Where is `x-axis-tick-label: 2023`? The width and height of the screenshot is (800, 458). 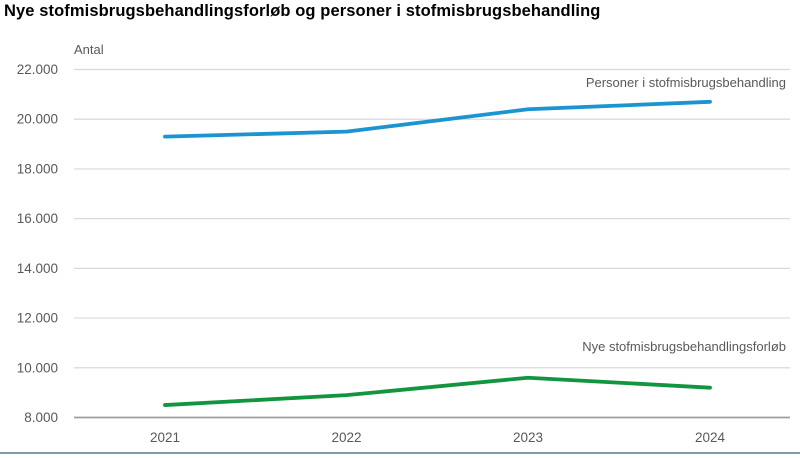
x-axis-tick-label: 2023 is located at coordinates (528, 437).